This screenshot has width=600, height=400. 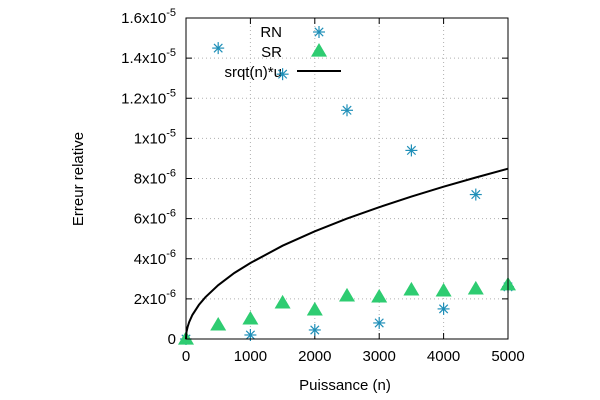 I want to click on y-tick-label: 8x10⁻⁶, so click(x=155, y=178).